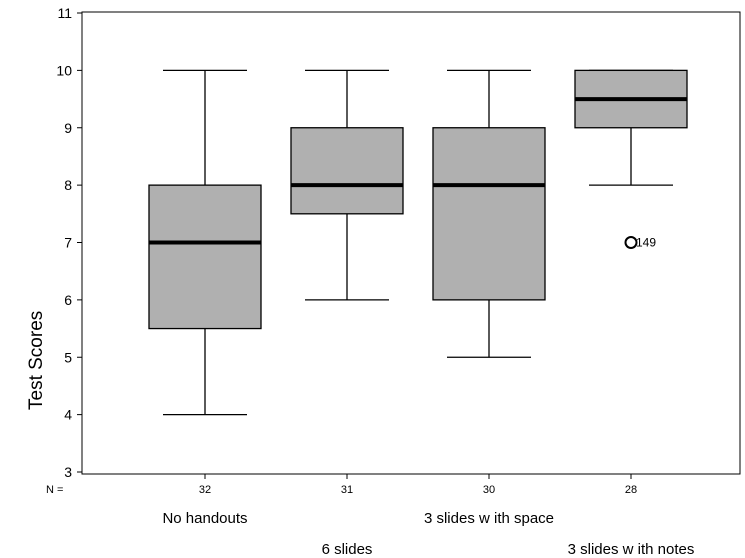  I want to click on y-tick-label-5: 8, so click(68, 185).